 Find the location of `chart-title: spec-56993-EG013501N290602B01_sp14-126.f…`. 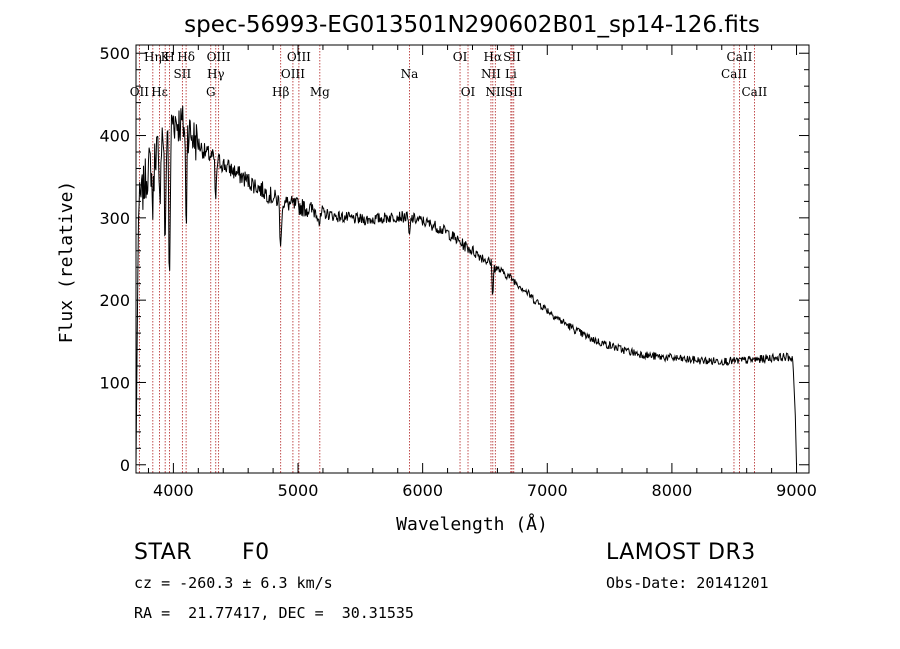

chart-title: spec-56993-EG013501N290602B01_sp14-126.f… is located at coordinates (472, 25).